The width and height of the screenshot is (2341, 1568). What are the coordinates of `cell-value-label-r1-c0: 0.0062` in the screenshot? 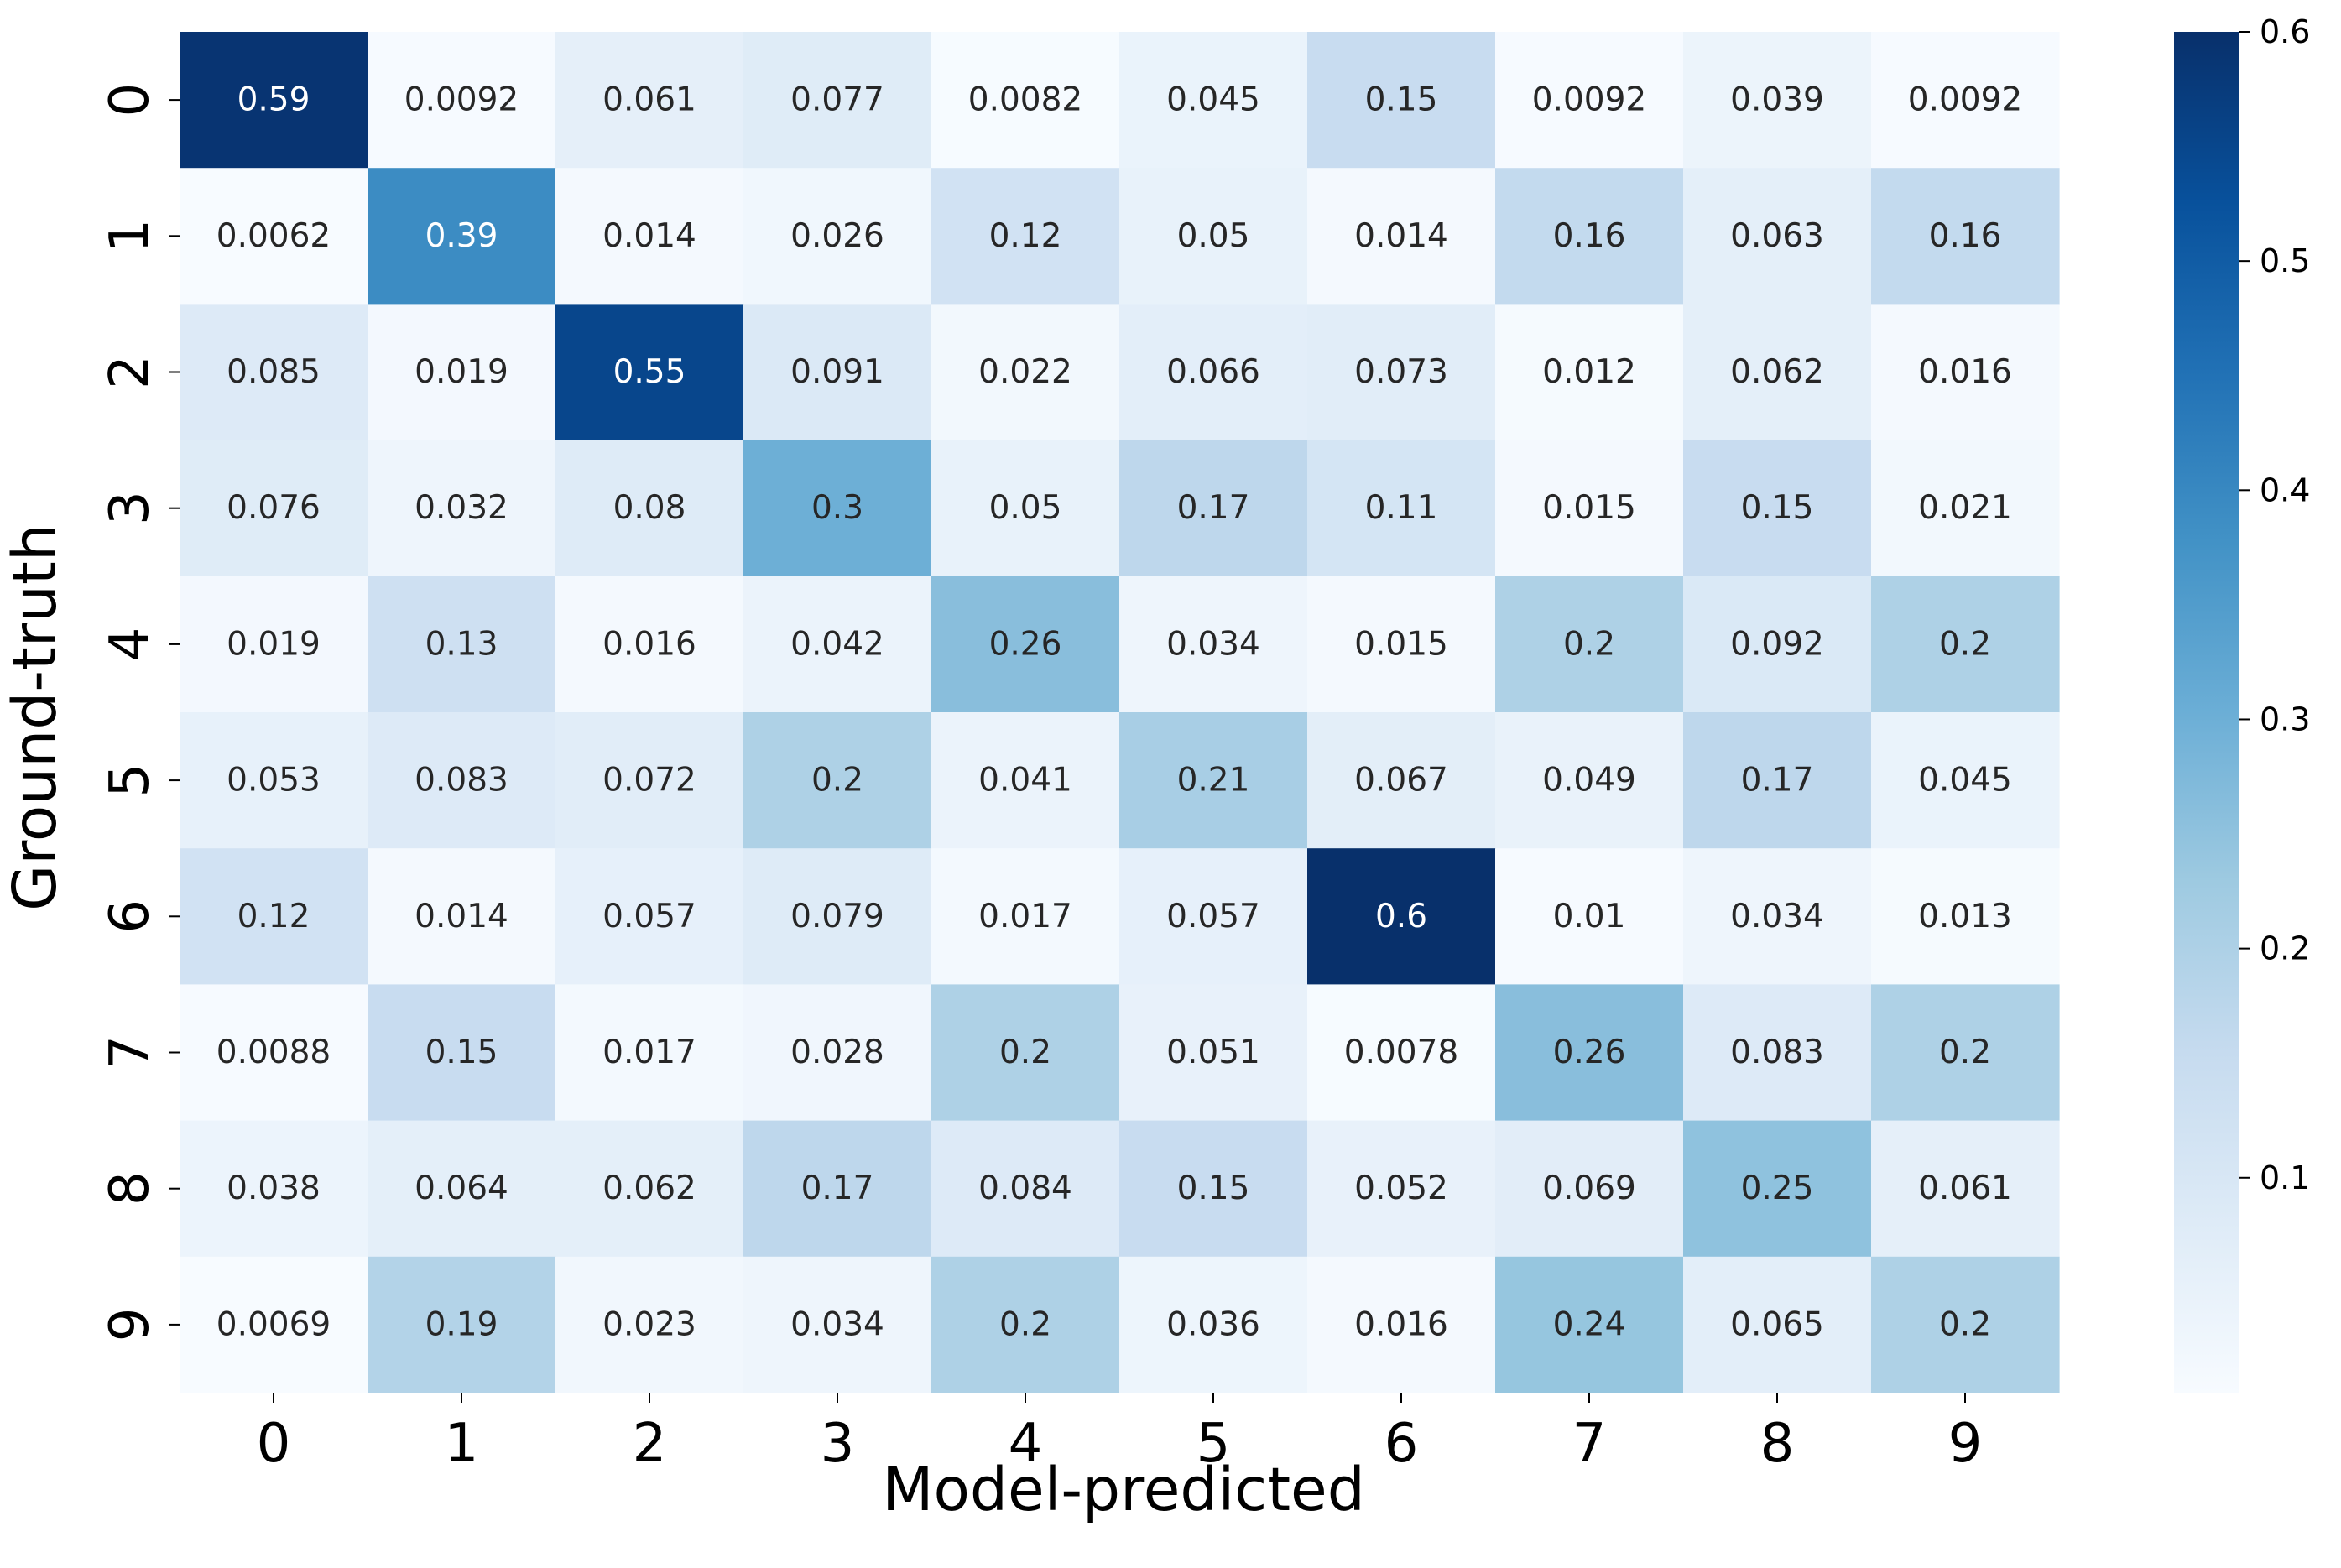 It's located at (273, 236).